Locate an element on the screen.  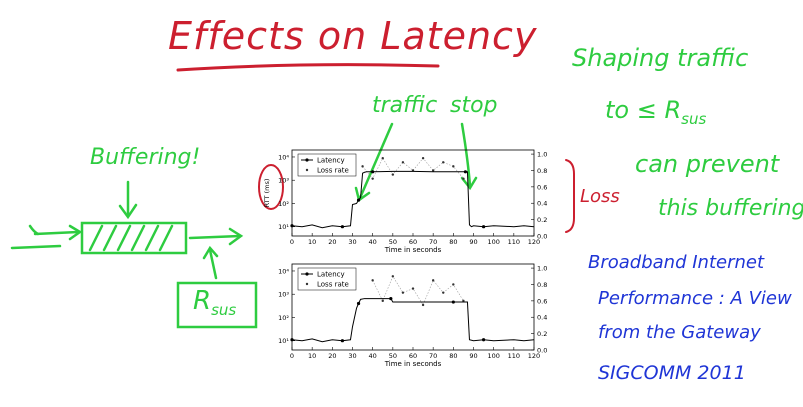
right-note-line-2: to ≤ Rsus is located at coordinates (655, 112).